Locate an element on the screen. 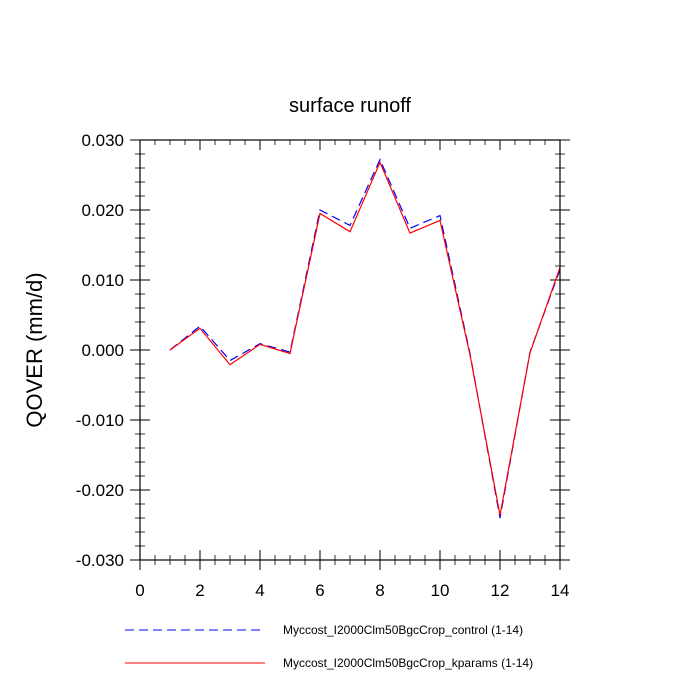 The height and width of the screenshot is (700, 700). y-tick-label: -0.010 is located at coordinates (100, 420).